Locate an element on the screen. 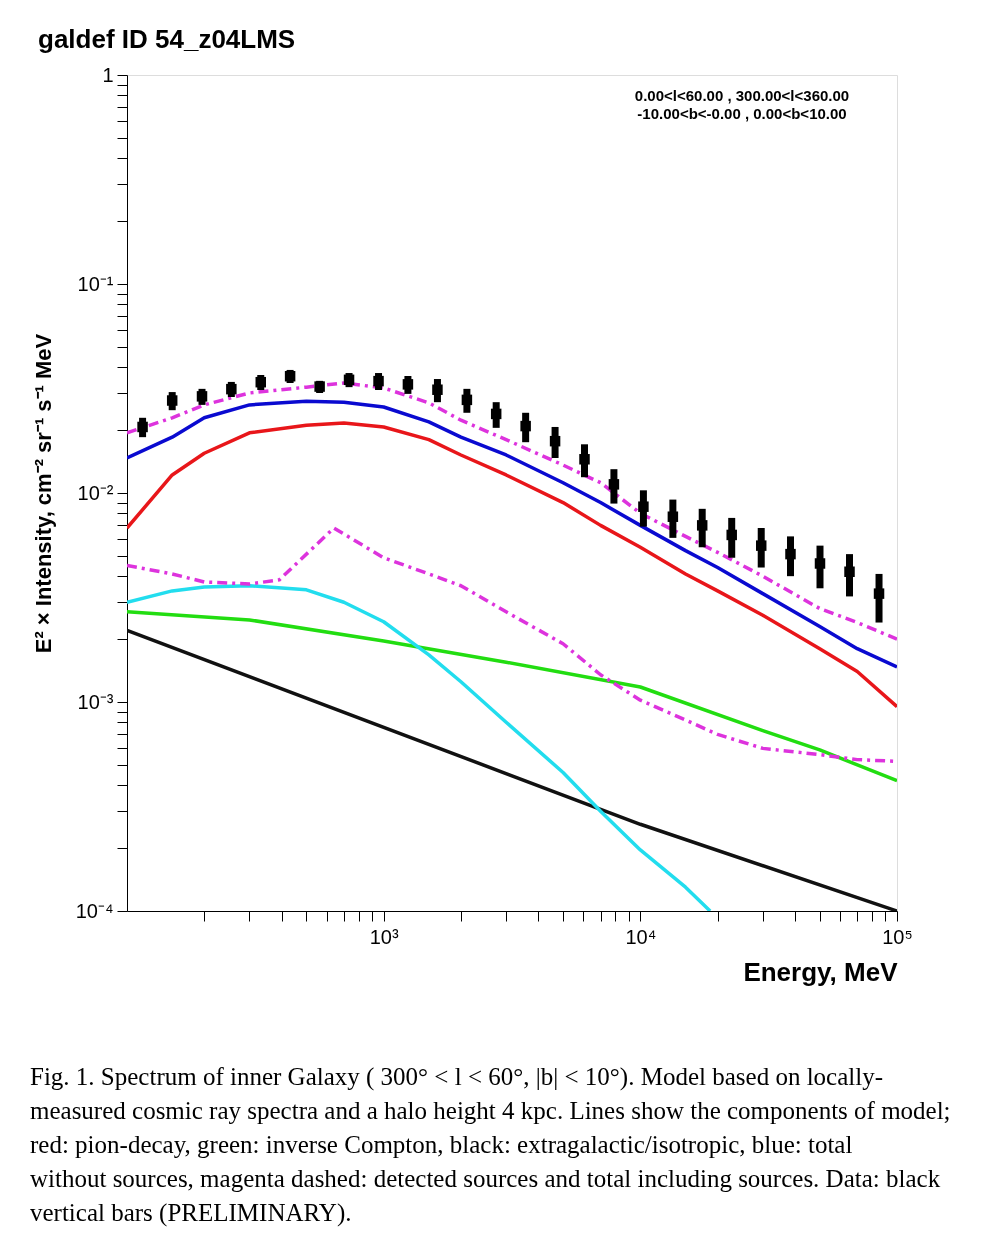 Image resolution: width=995 pixels, height=1237 pixels. caption: Fig. 1. Spectrum of inner Galaxy ( 300° < l < 60°, |b| < 10°). Model based on locally-measured cosmic ray spectra and a halo height 4 kpc. Lines show the components of model; red: pion-decay, green: inverse Compton, black: extragalactic/isotropic, blue: total without sources, magenta dashed: detected sources and total including sources. Data: black vertical bars (PRELIMINARY). is located at coordinates (490, 1145).